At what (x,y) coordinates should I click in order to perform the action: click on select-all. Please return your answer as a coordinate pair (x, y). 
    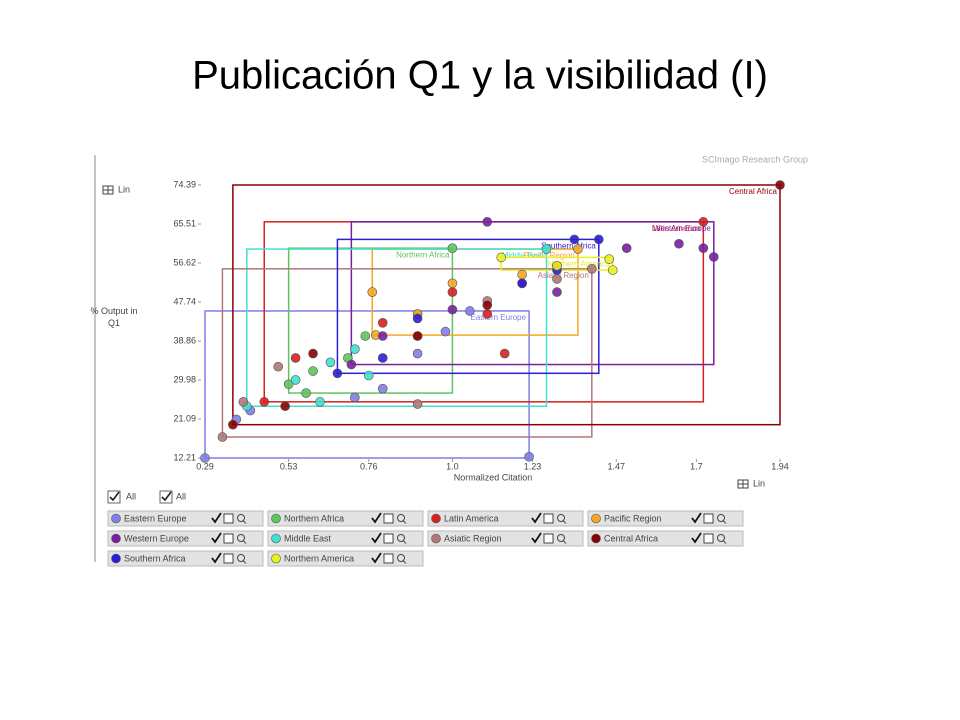
    Looking at the image, I should click on (140, 497).